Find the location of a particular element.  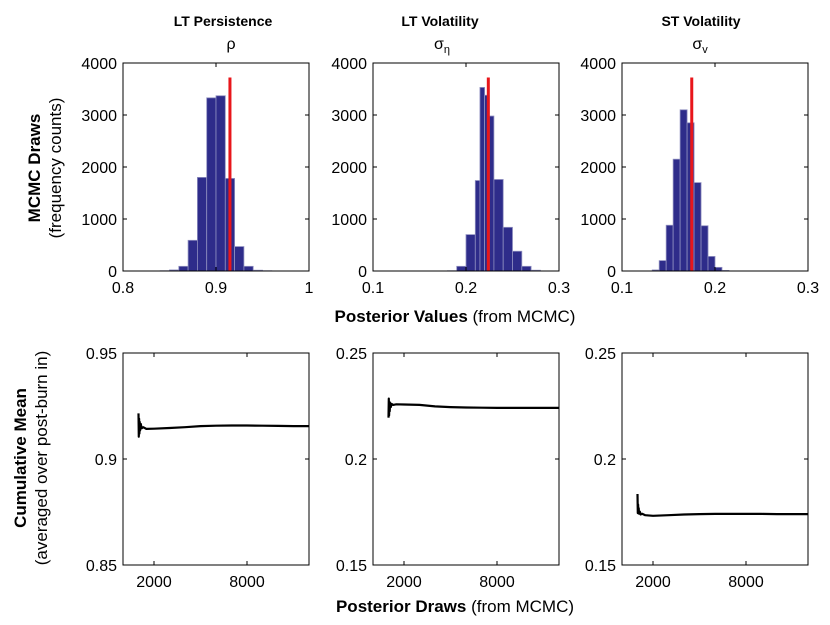

title-panel-3: ST Volatility is located at coordinates (700, 21).